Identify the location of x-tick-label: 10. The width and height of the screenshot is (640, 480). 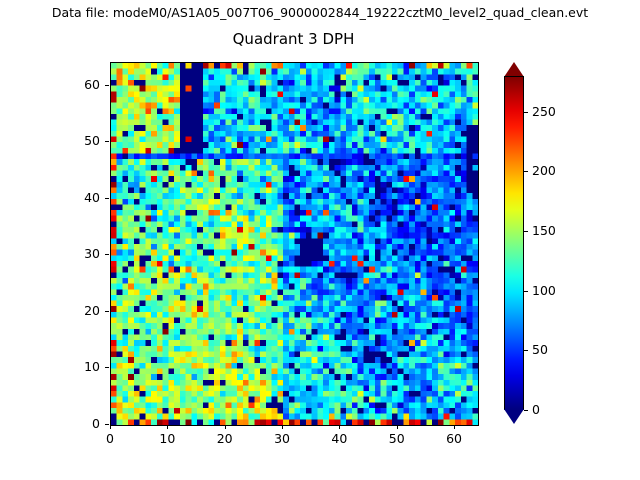
(167, 438).